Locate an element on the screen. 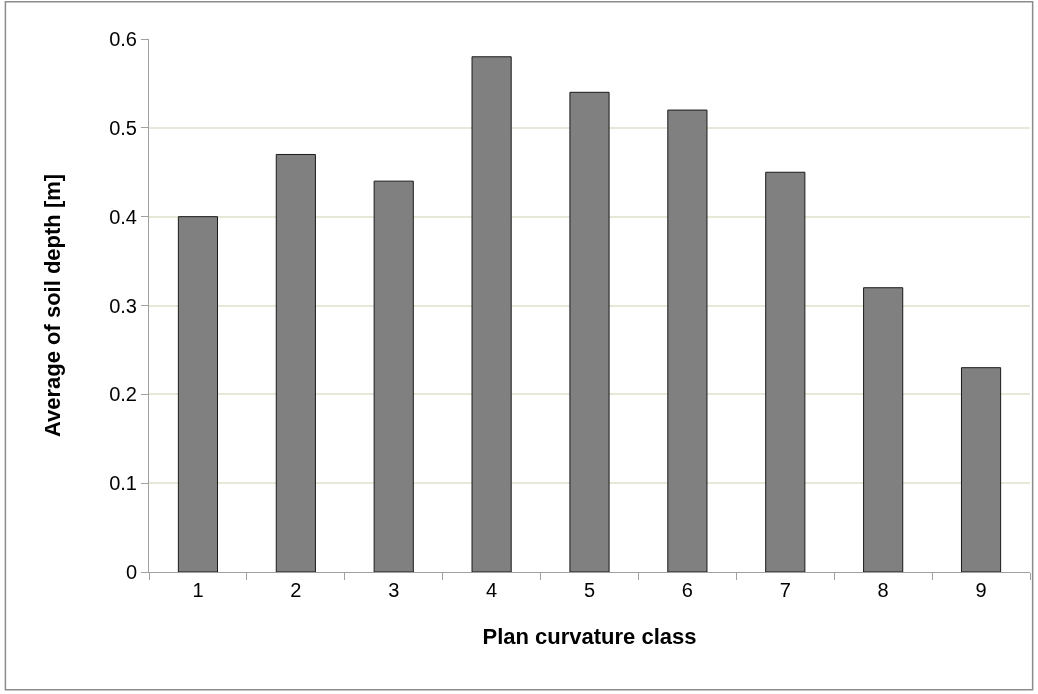  x-axis-title: Plan curvature class is located at coordinates (589, 636).